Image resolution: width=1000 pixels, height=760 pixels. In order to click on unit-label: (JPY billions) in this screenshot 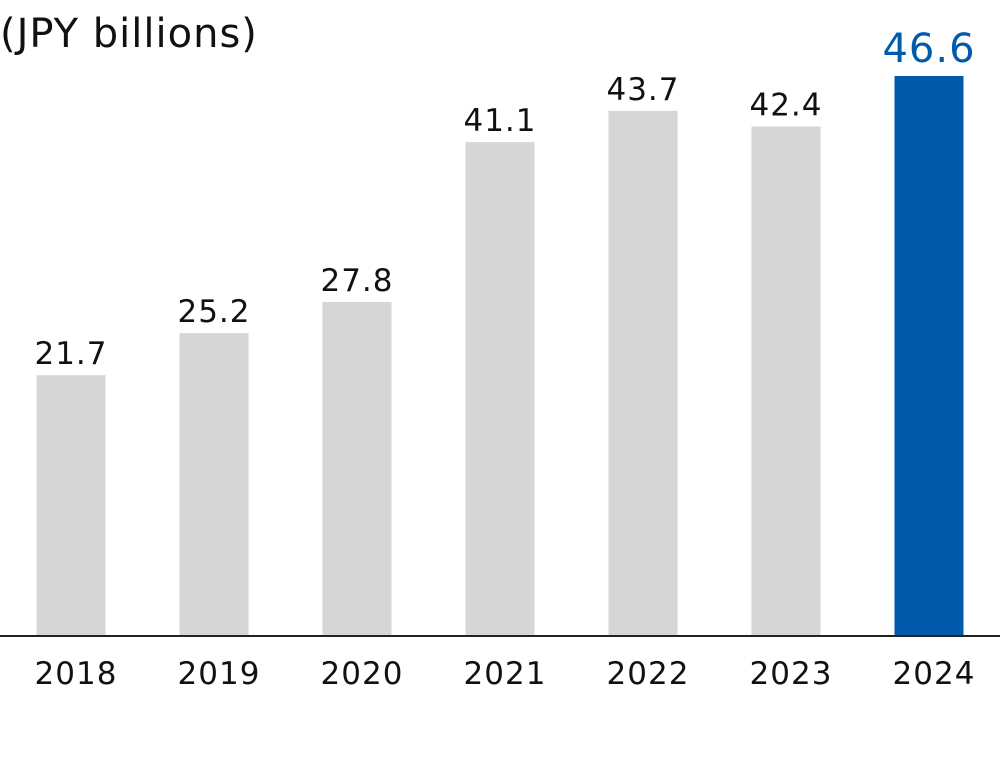, I will do `click(129, 34)`.